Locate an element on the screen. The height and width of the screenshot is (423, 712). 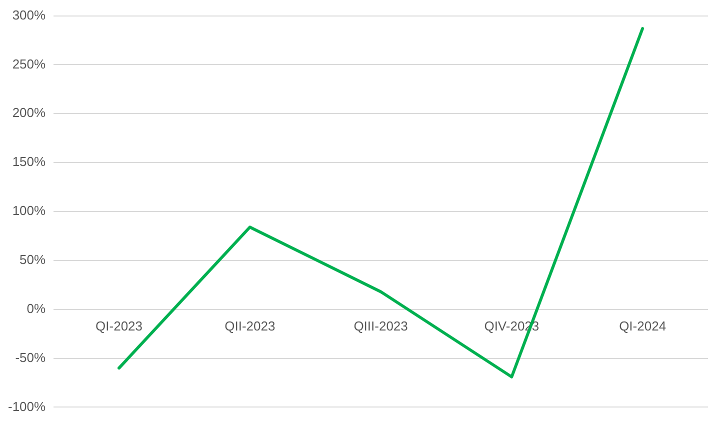
y-tick-label: -100% is located at coordinates (27, 406).